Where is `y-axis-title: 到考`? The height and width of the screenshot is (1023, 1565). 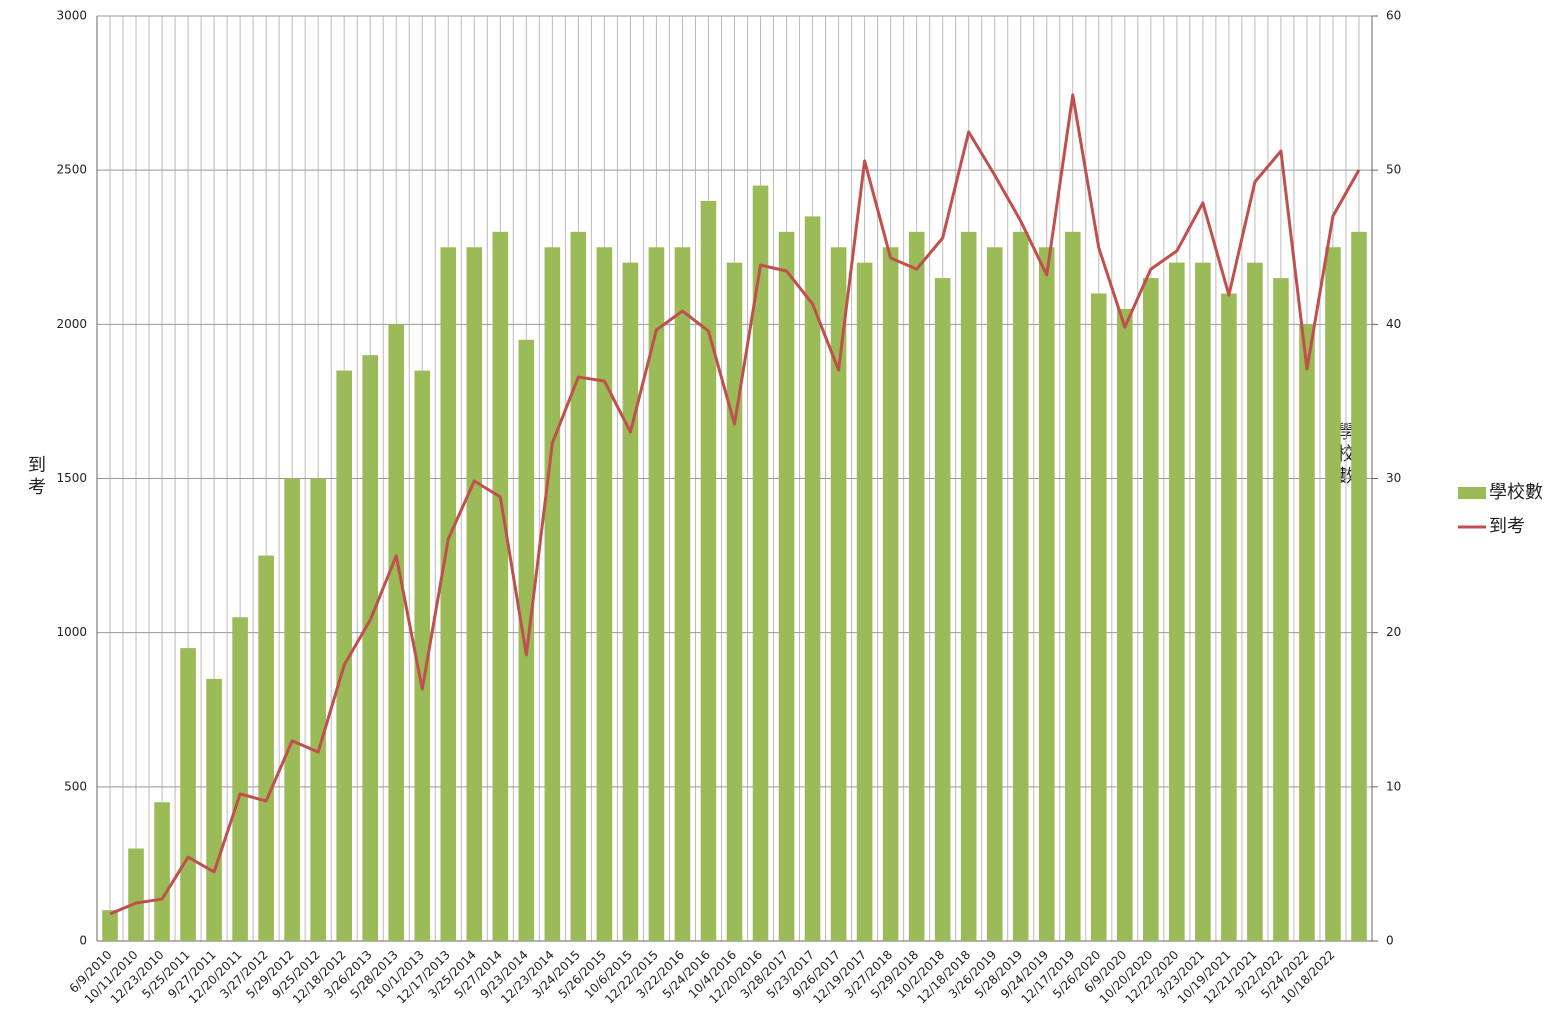
y-axis-title: 到考 is located at coordinates (35, 477).